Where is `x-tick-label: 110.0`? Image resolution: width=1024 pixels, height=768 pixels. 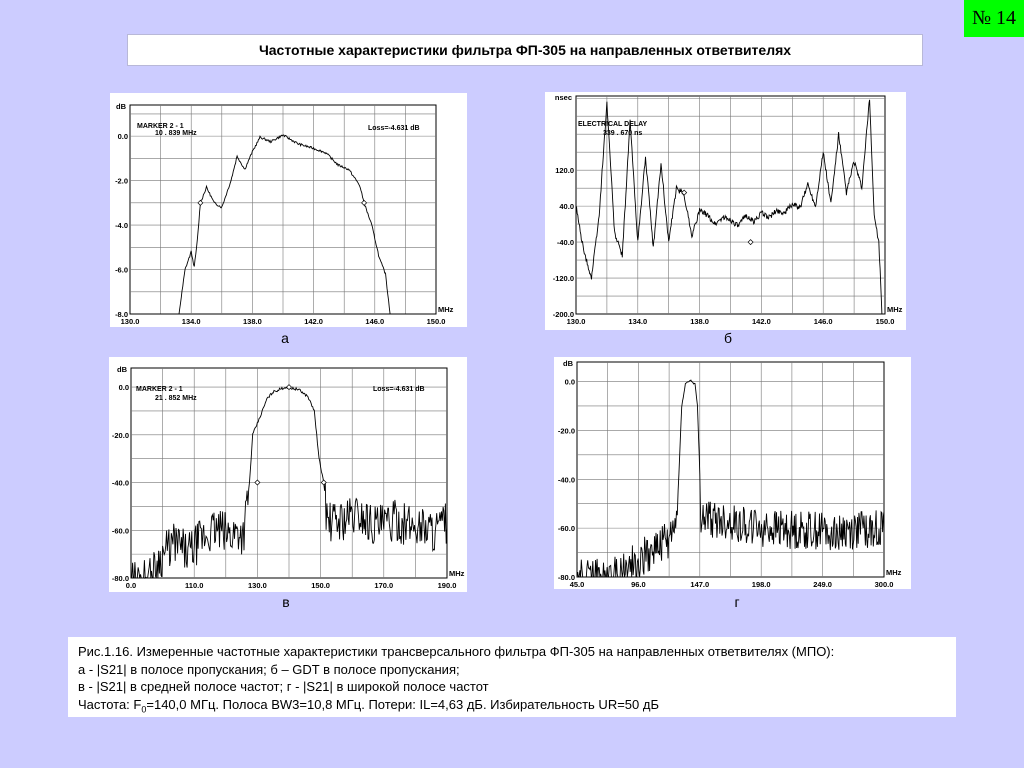 x-tick-label: 110.0 is located at coordinates (194, 585).